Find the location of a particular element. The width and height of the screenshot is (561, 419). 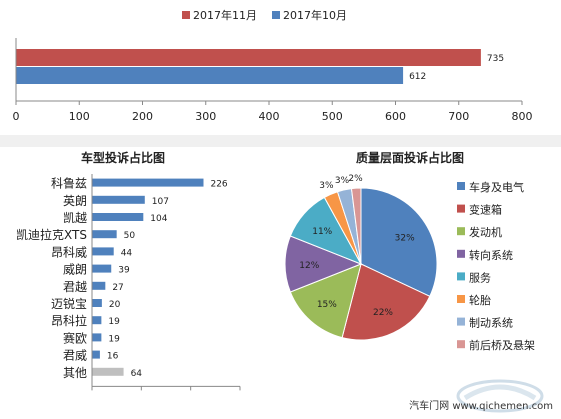

watermark-text: 汽车门网 www.qichemen.com is located at coordinates (481, 406).